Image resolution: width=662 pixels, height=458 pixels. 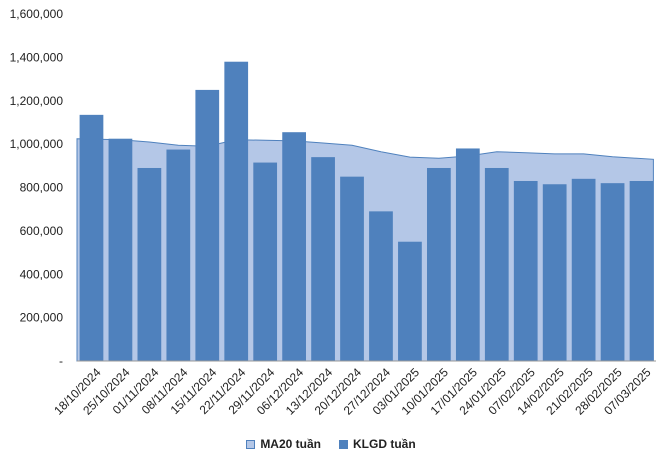 What do you see at coordinates (42, 274) in the screenshot?
I see `y-tick-label: 400,000` at bounding box center [42, 274].